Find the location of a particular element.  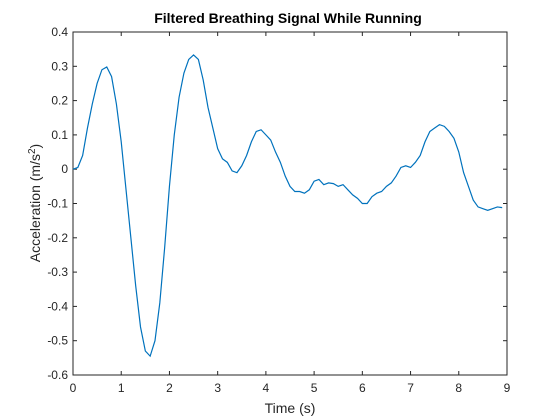

y-tick-label: -0.3 is located at coordinates (57, 272).